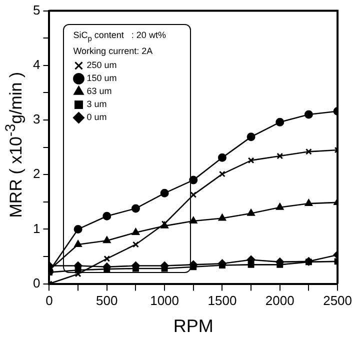  I want to click on y-tick-label: 4, so click(36, 64).